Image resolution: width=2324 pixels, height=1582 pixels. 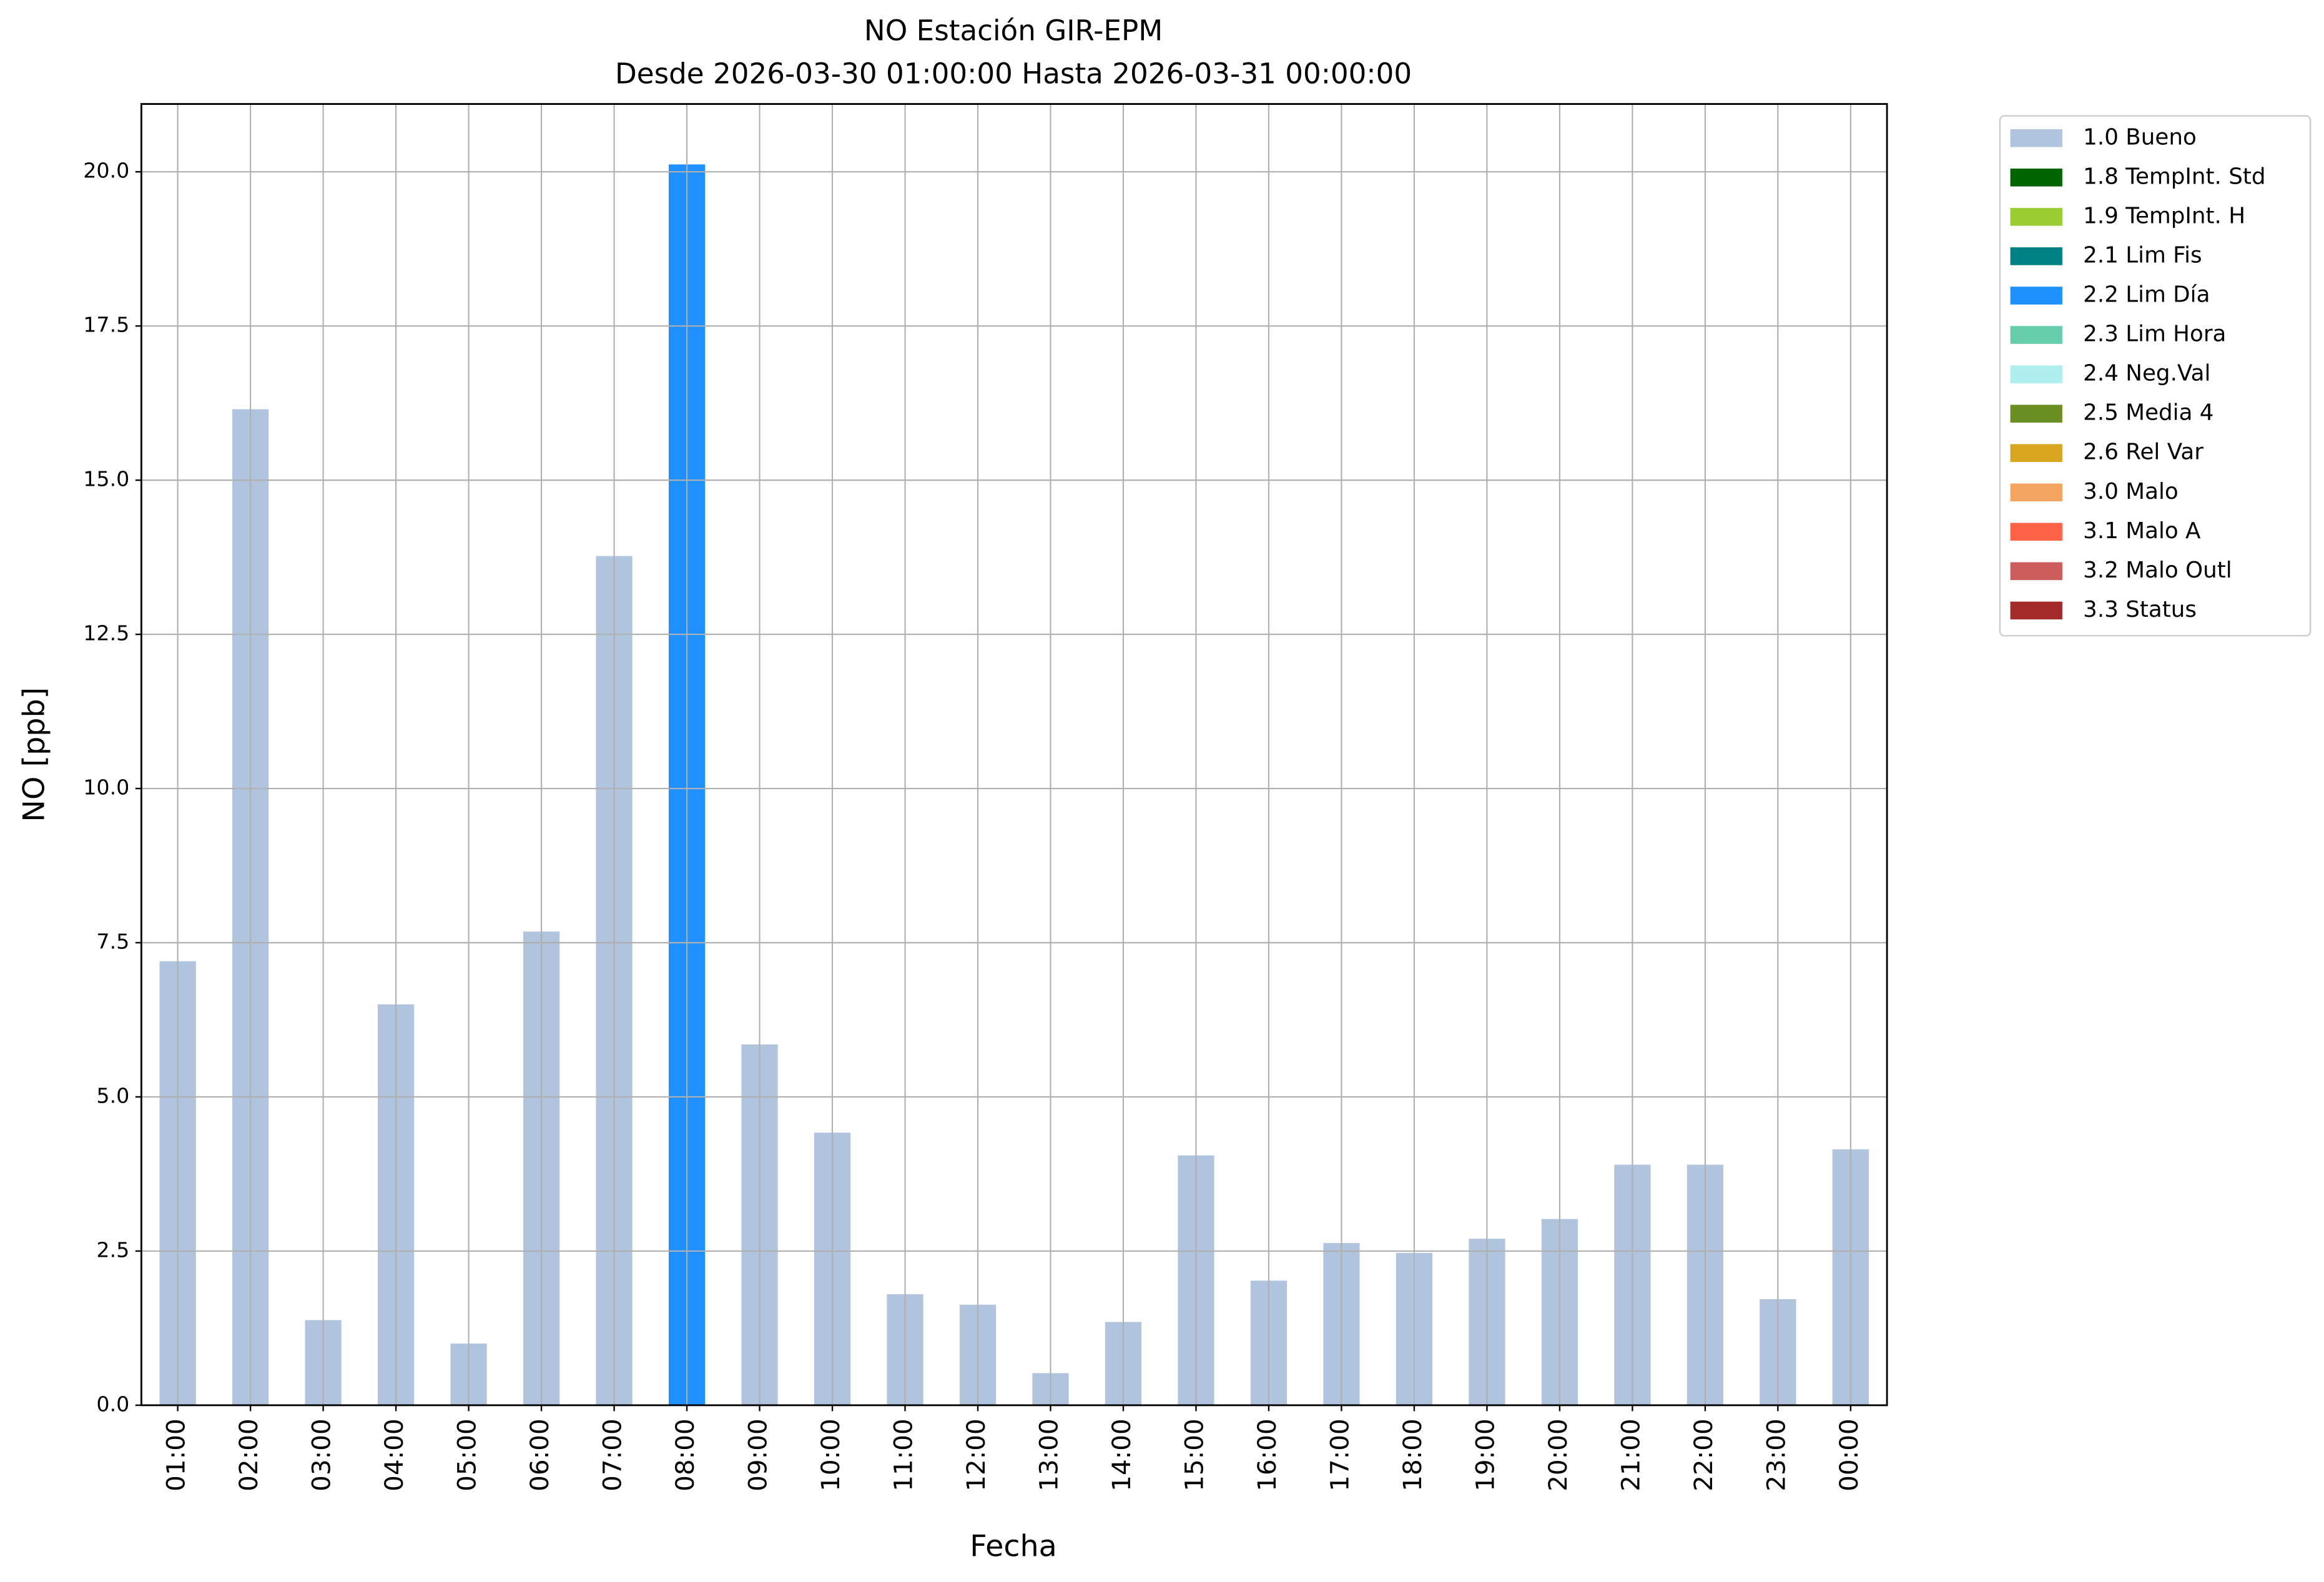 I want to click on x-tick-label: 22:00, so click(x=1703, y=1454).